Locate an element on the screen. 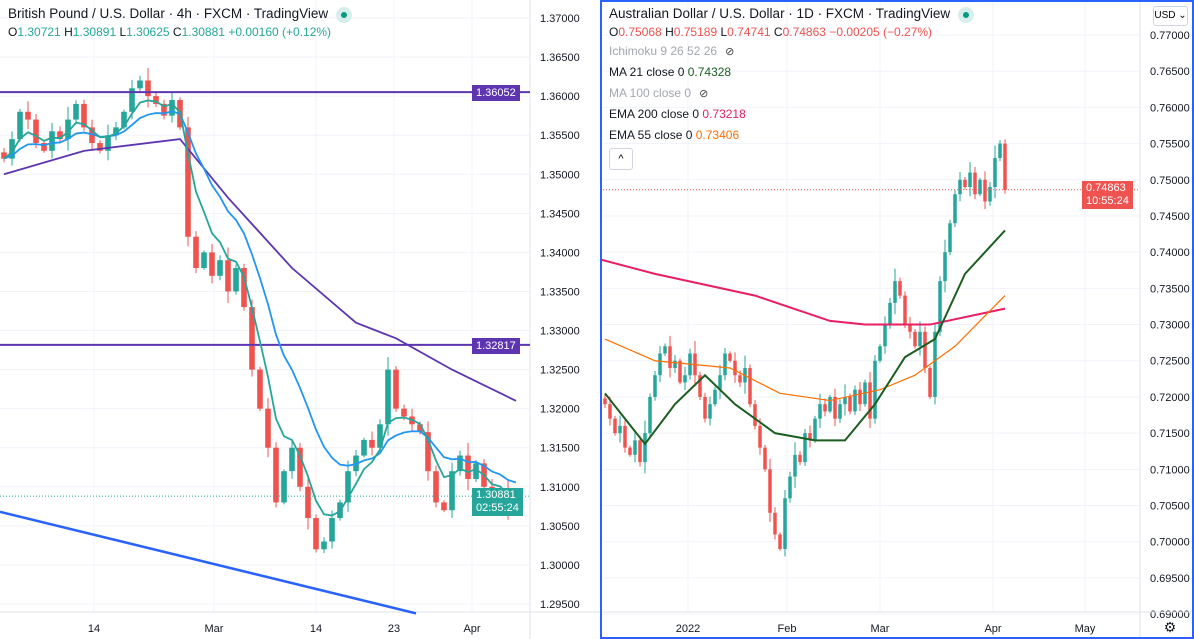  x-tick-label: Mar is located at coordinates (214, 629).